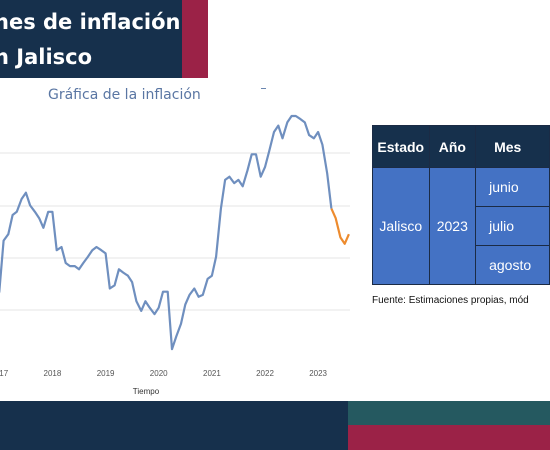  Describe the element at coordinates (449, 437) in the screenshot. I see `footer-bar-maroon` at that location.